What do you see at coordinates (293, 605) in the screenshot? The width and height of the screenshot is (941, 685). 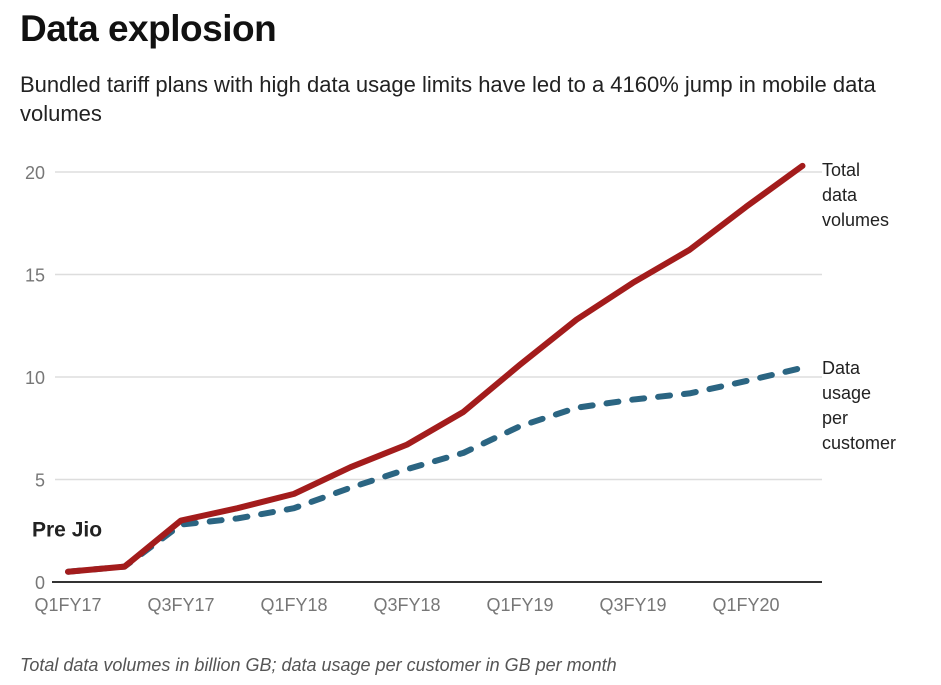 I see `x-tick-label: Q1FY18` at bounding box center [293, 605].